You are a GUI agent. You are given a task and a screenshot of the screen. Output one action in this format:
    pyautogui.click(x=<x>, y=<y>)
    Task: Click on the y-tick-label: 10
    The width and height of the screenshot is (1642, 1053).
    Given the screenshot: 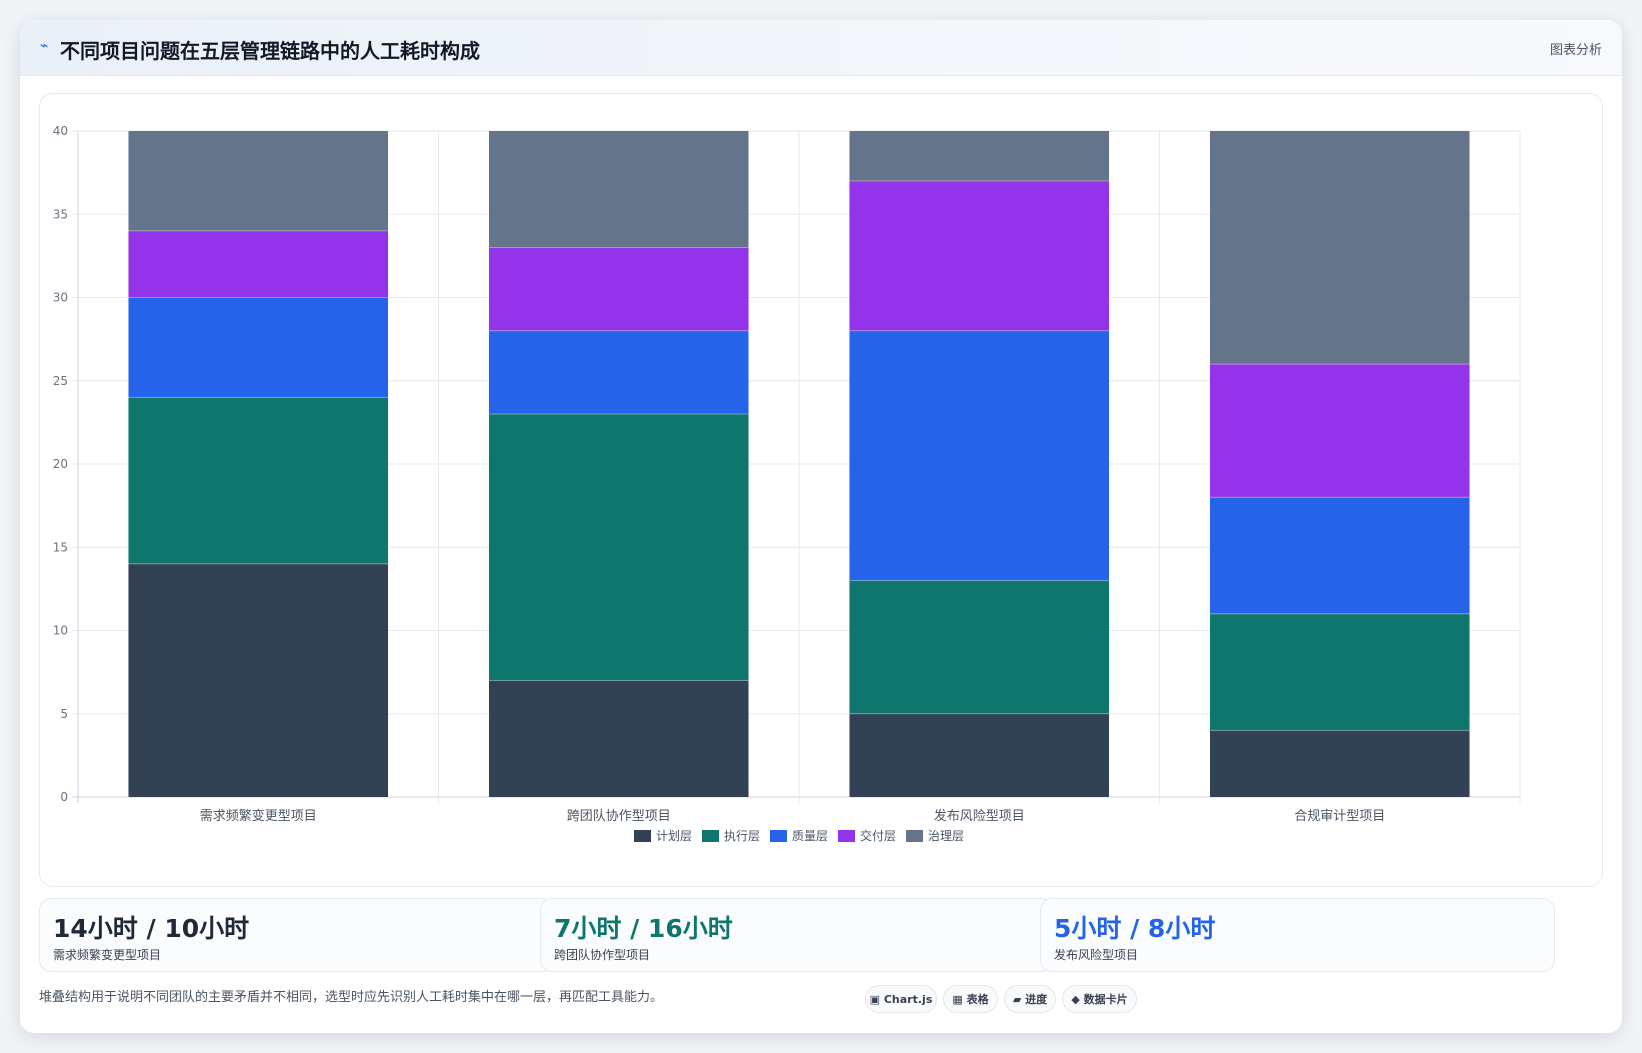 What is the action you would take?
    pyautogui.click(x=60, y=631)
    